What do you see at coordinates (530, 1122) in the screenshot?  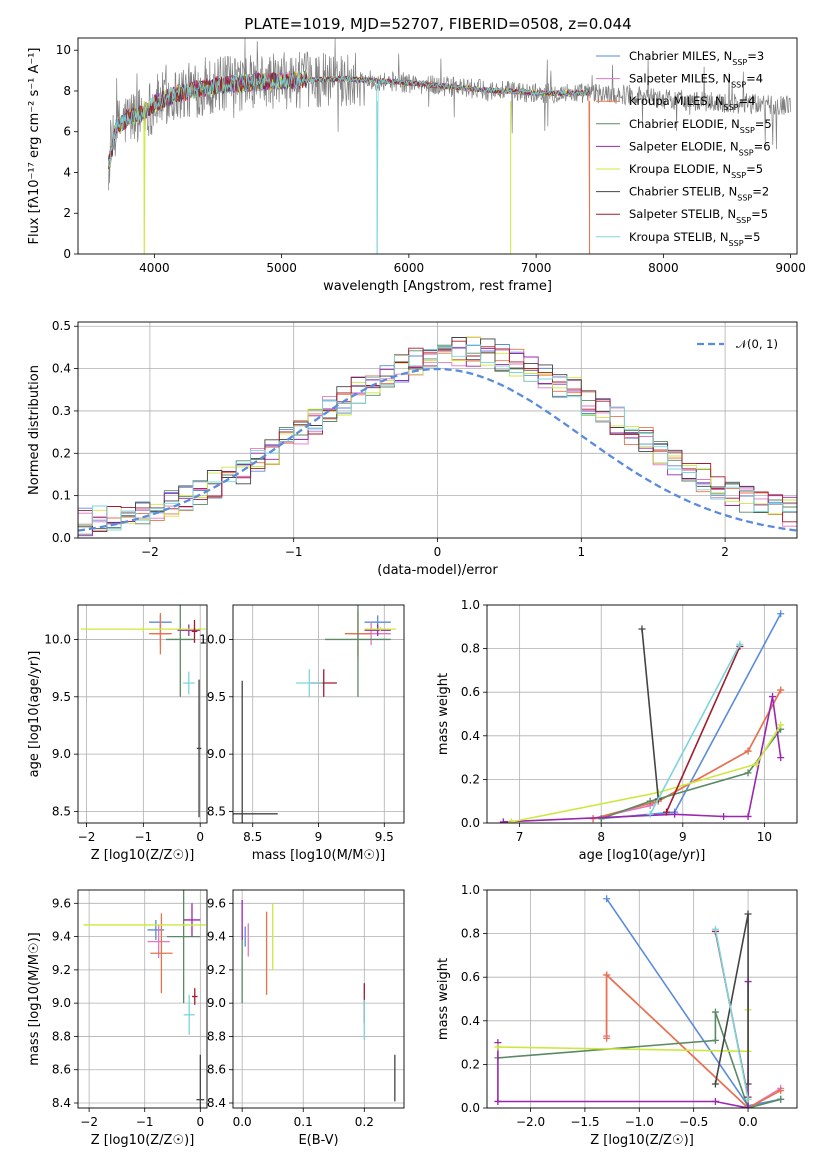 I see `x-tick-label: −2.0` at bounding box center [530, 1122].